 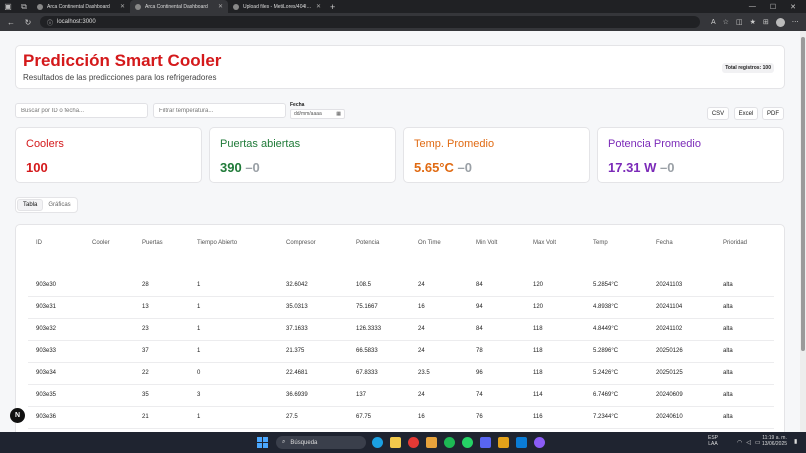 I want to click on stat-number: 100, so click(x=37, y=167).